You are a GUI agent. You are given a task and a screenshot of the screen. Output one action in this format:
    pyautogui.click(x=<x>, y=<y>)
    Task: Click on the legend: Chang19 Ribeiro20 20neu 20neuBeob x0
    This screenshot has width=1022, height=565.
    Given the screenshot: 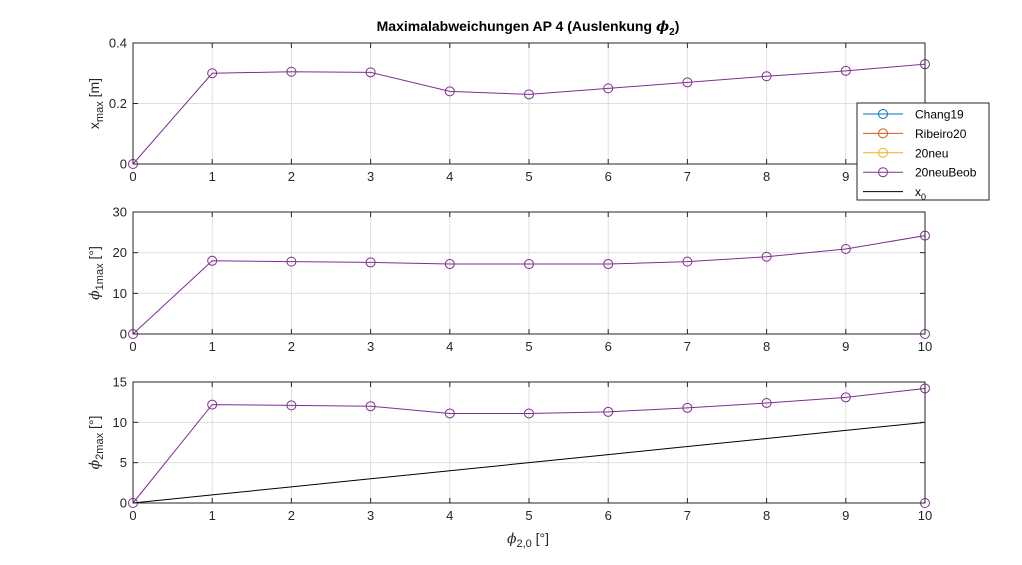 What is the action you would take?
    pyautogui.click(x=923, y=152)
    